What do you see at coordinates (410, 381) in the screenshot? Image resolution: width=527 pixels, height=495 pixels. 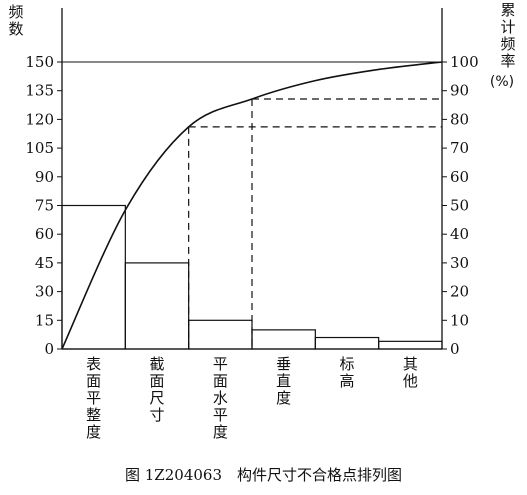 I see `category-label-char: 他` at bounding box center [410, 381].